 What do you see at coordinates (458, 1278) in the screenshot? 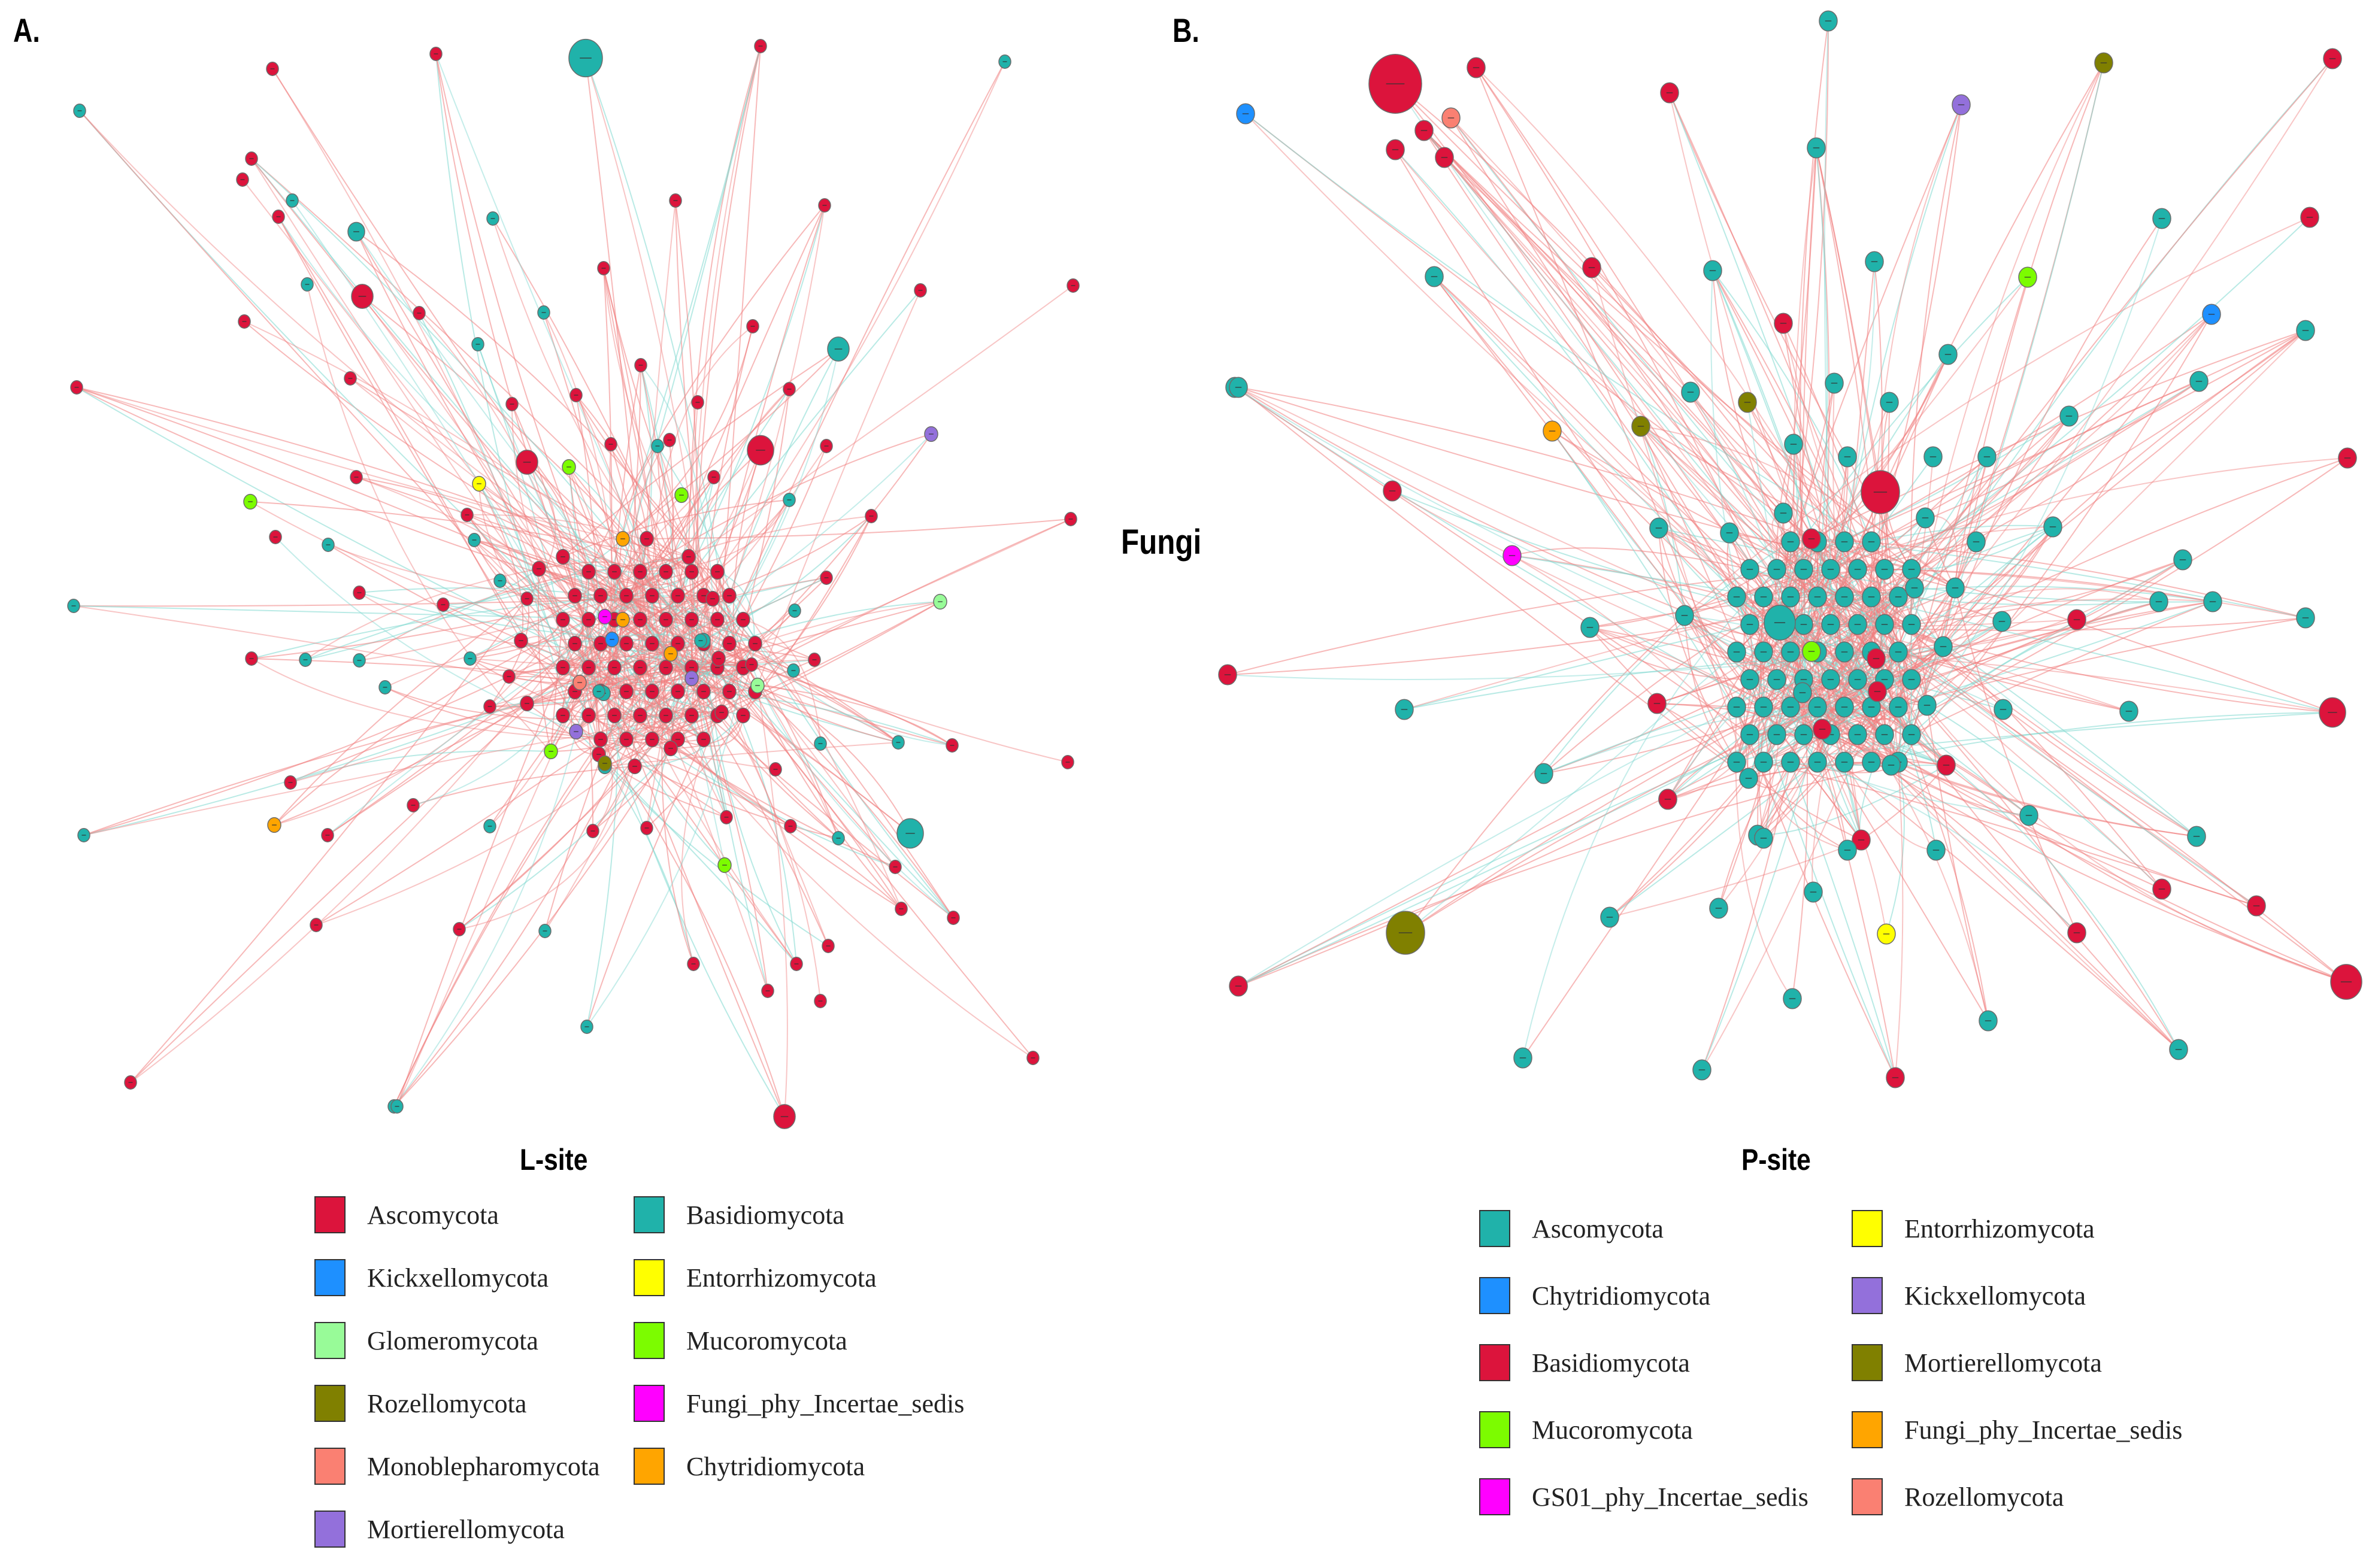
I see `legend-label: Kickxellomycota` at bounding box center [458, 1278].